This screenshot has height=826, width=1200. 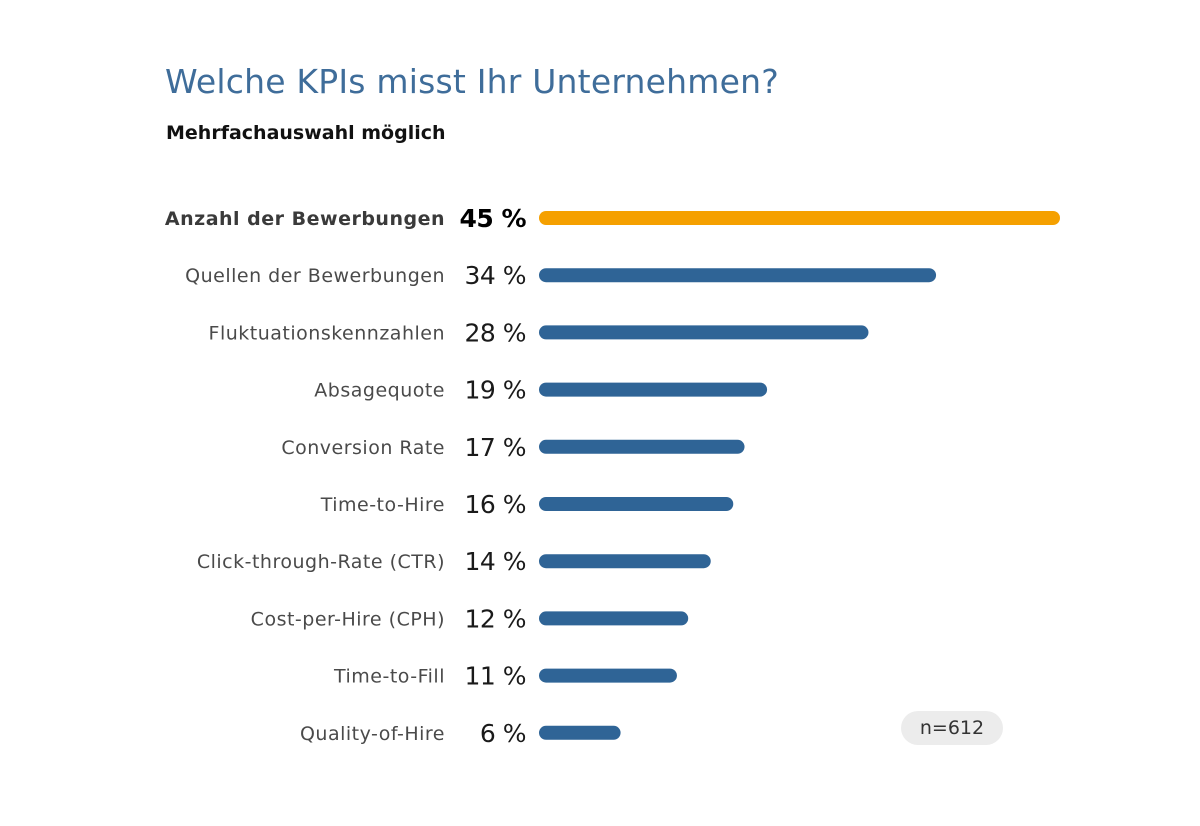 I want to click on value-label-quellen-der-bewerbungen: 34 %, so click(x=495, y=275).